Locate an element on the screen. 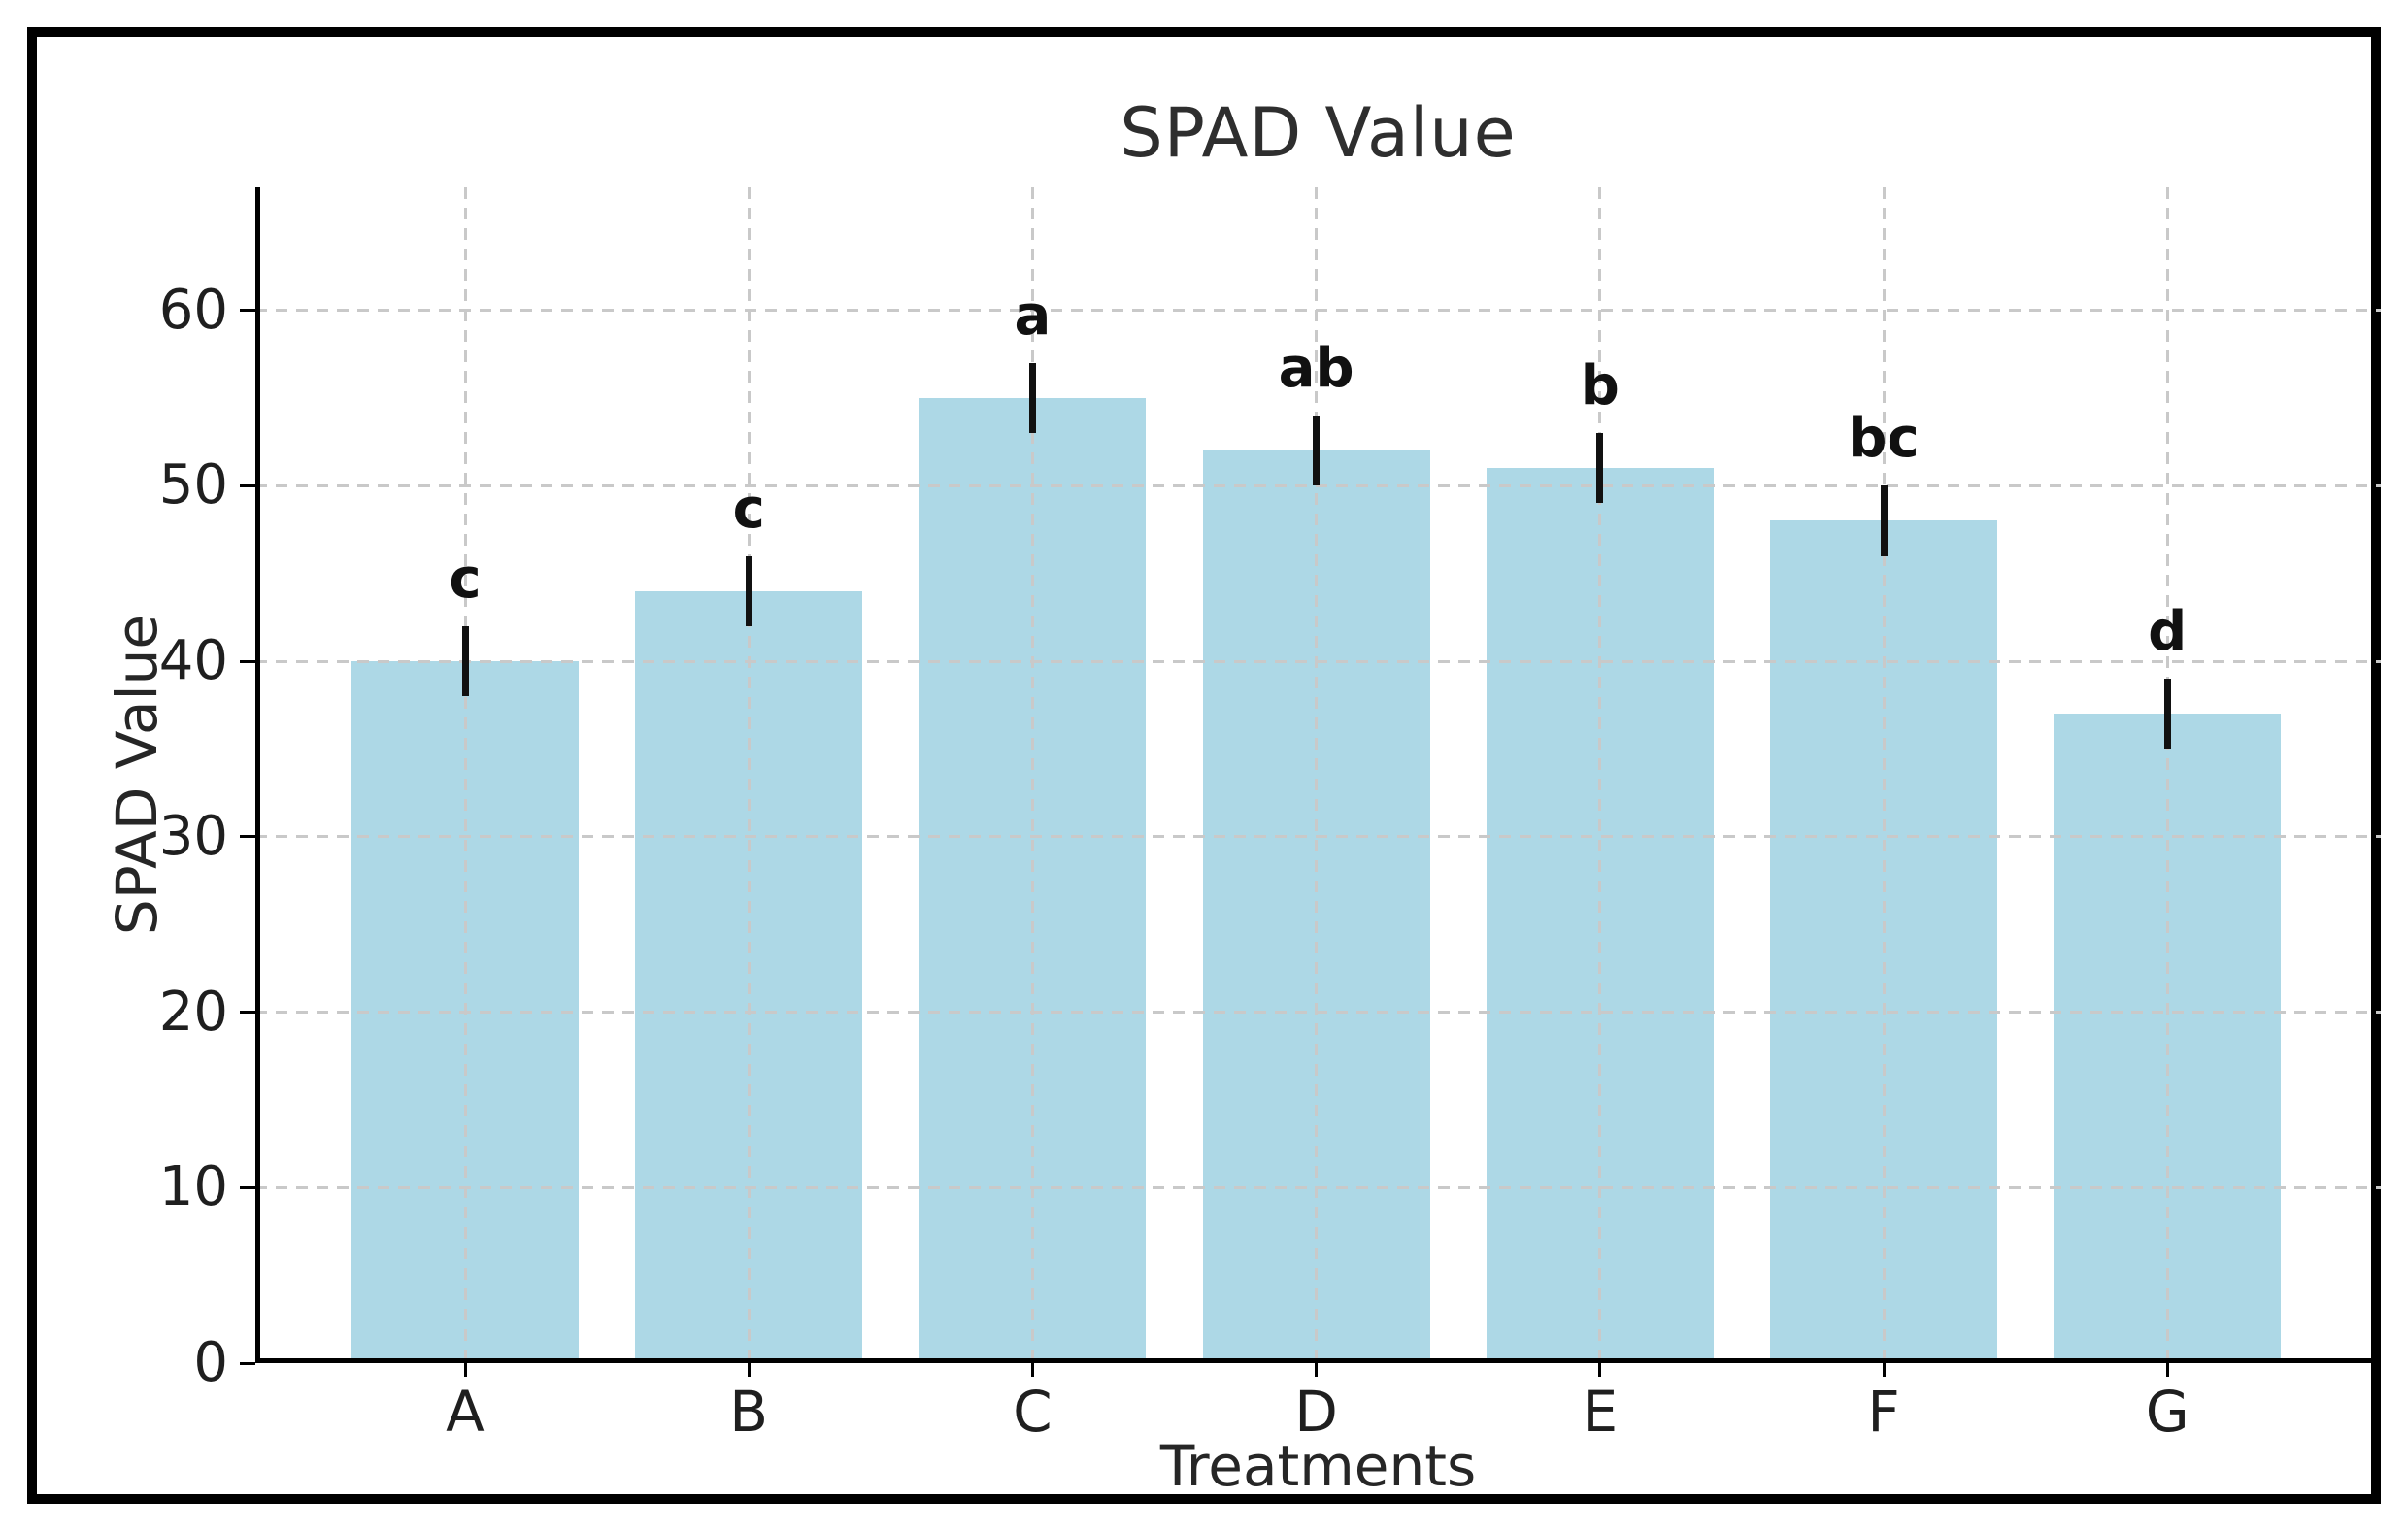 The width and height of the screenshot is (2408, 1533). sig-letter-E: b is located at coordinates (1600, 386).